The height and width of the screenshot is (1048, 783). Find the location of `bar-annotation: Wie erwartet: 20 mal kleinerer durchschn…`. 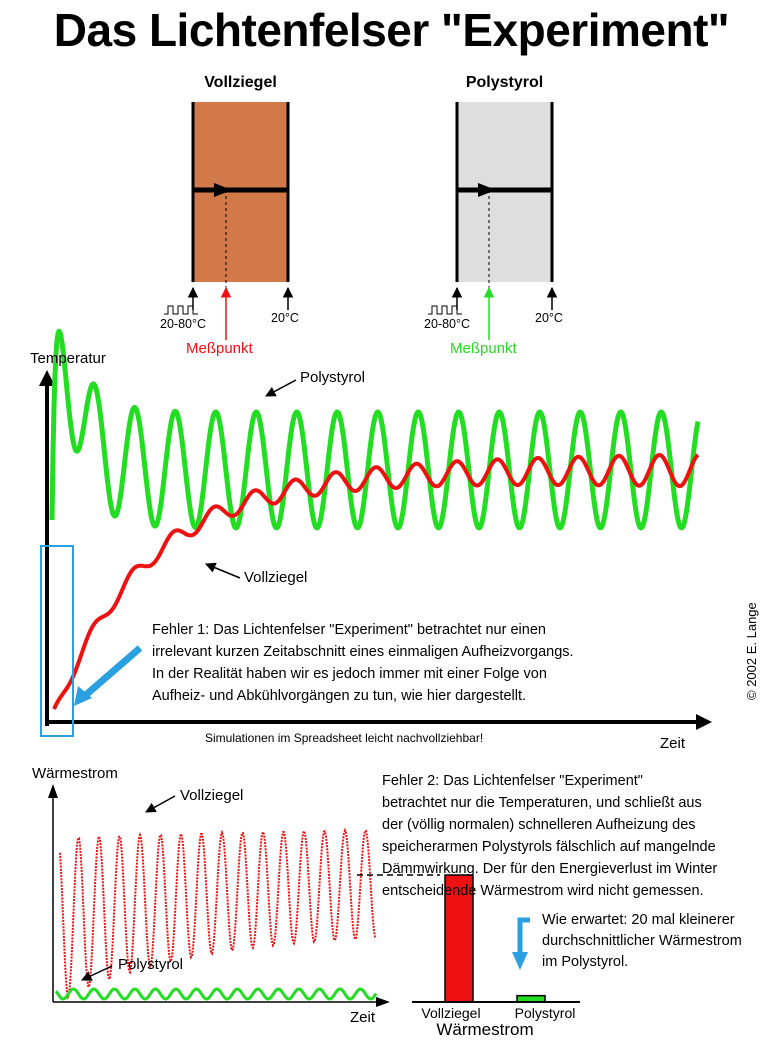

bar-annotation: Wie erwartet: 20 mal kleinerer durchschn… is located at coordinates (642, 941).